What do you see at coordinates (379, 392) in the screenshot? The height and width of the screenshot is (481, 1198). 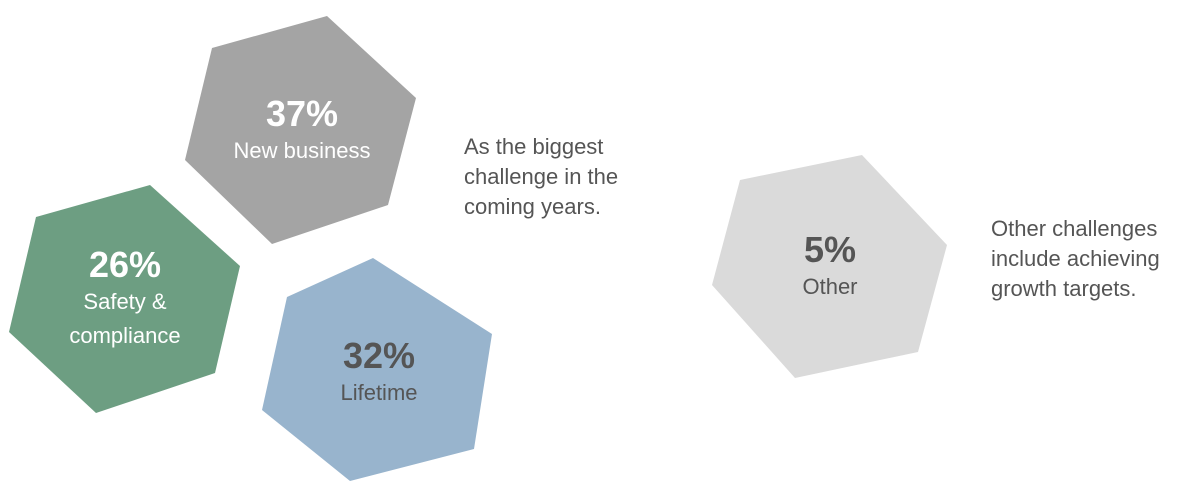 I see `label-lifetime: Lifetime` at bounding box center [379, 392].